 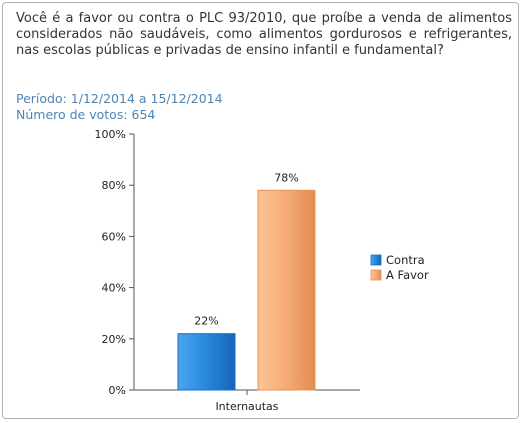 I want to click on vote-count: Número de votos: 654, so click(x=86, y=114).